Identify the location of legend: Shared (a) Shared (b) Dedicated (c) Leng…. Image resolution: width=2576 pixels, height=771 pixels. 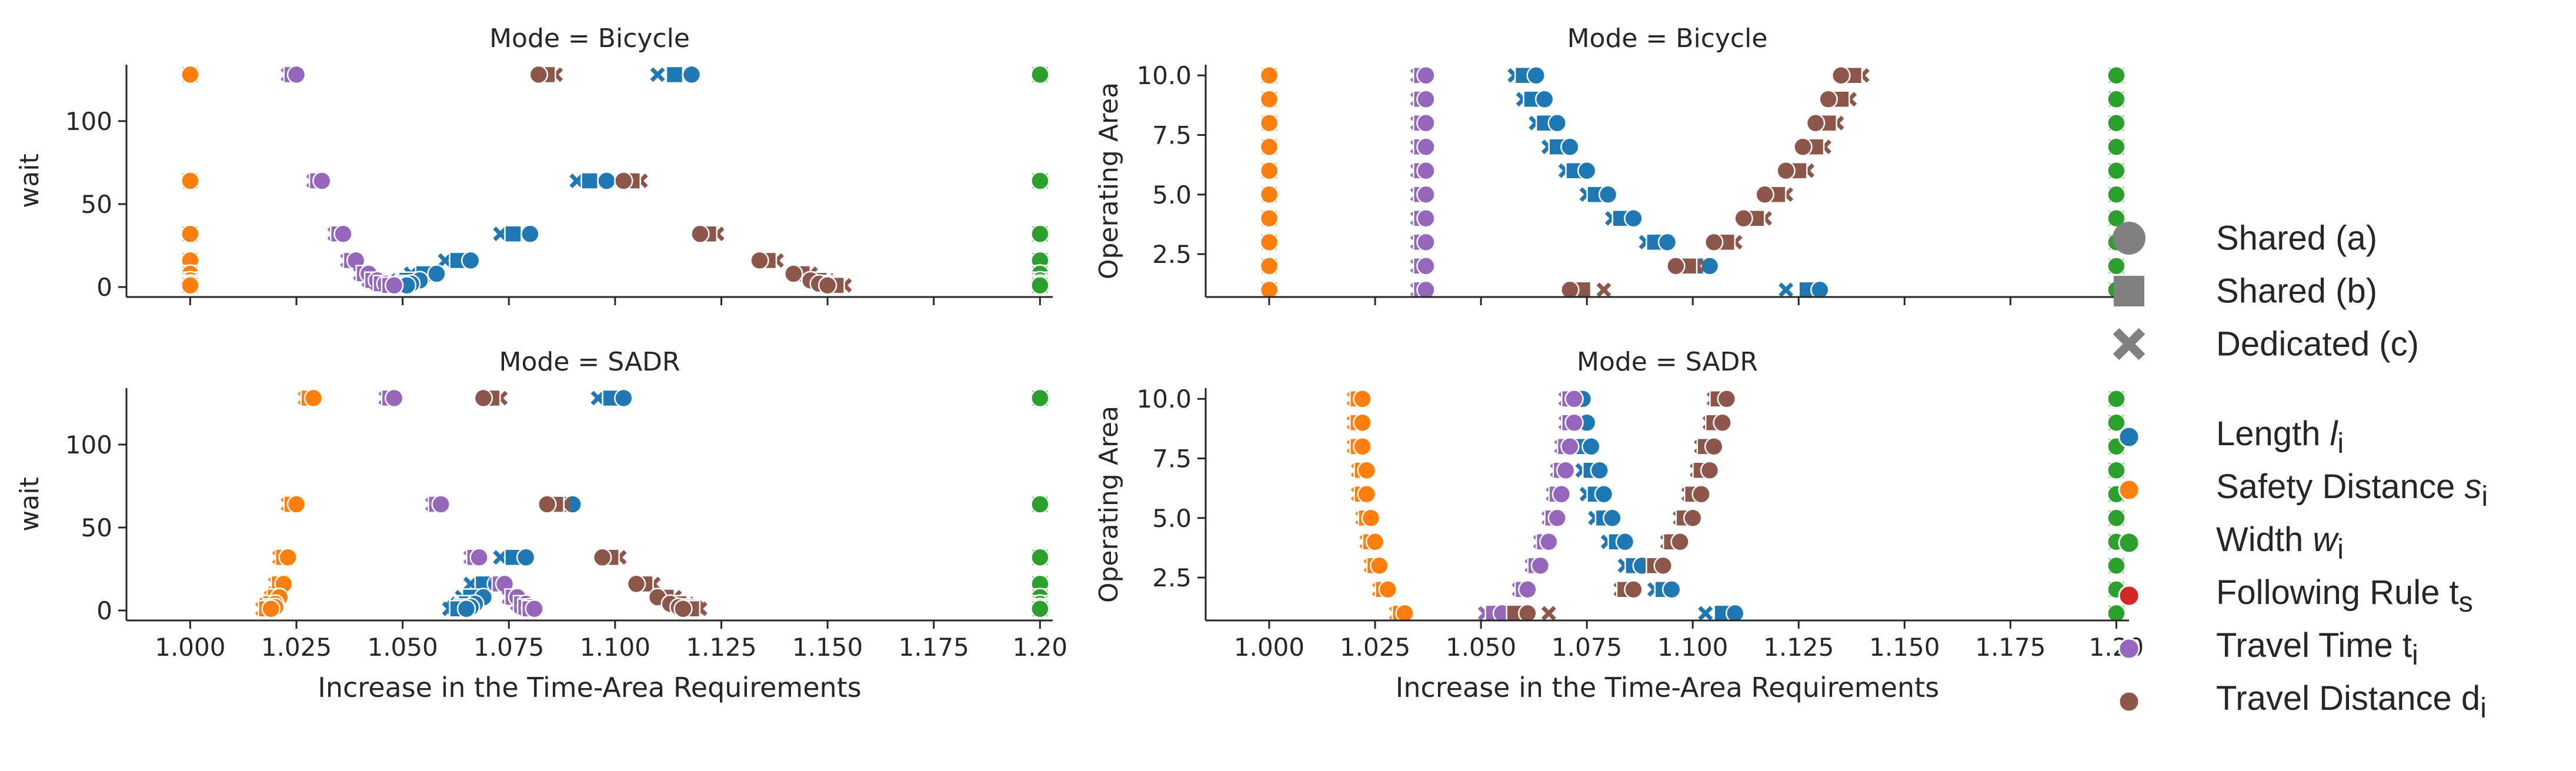
(2338, 470).